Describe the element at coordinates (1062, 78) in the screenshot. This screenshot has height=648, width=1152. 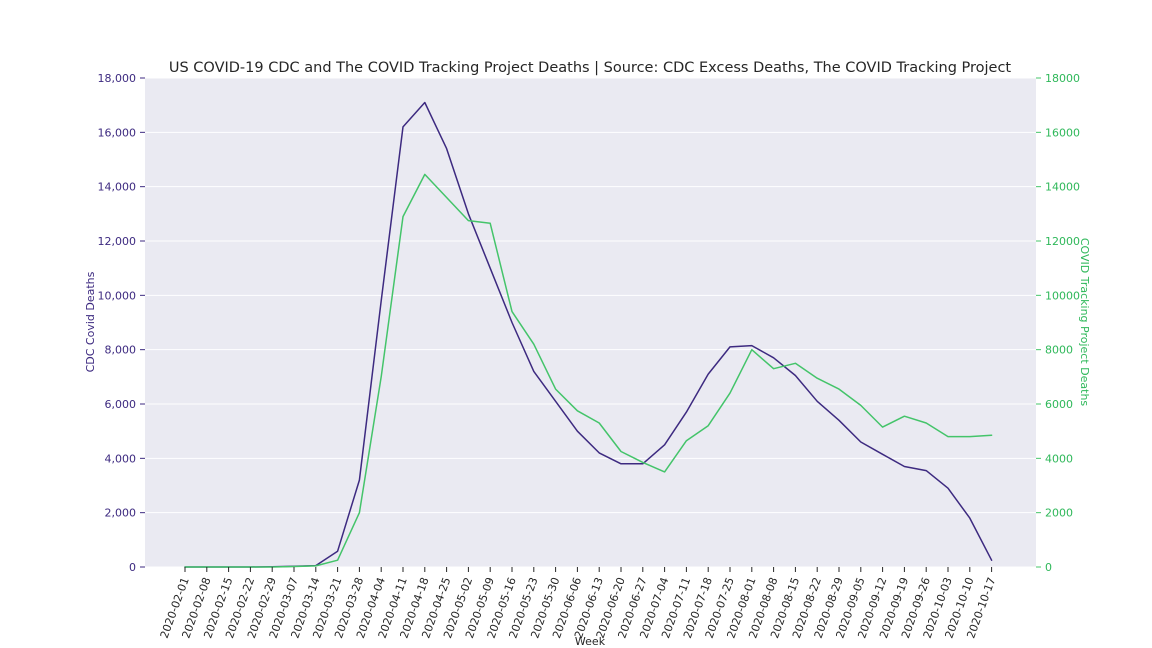
I see `y-right-tick-label: 18000` at that location.